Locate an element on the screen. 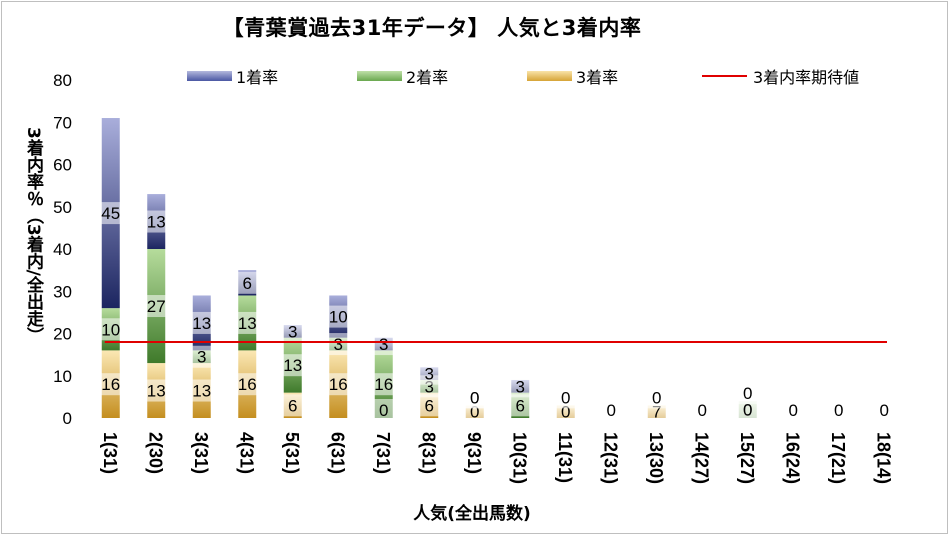  y-tick-label: 10 is located at coordinates (62, 376).